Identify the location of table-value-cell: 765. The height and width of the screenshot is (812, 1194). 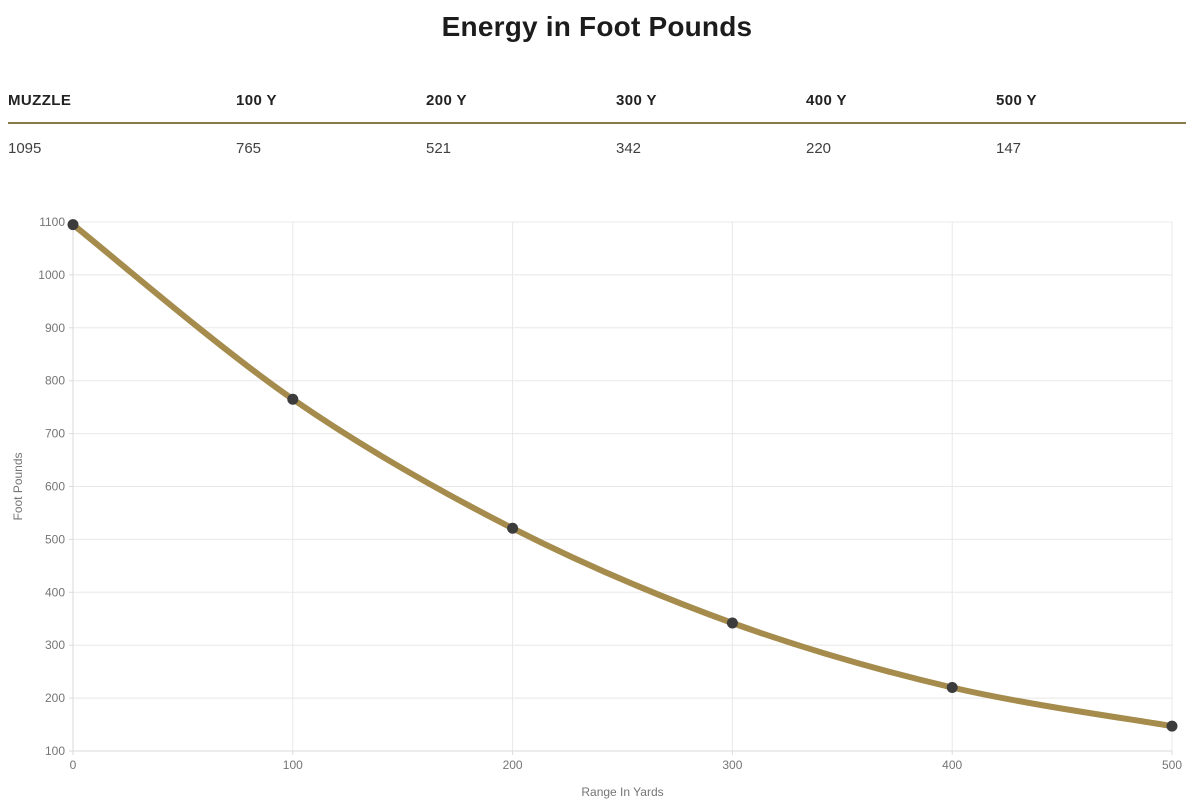
(249, 148).